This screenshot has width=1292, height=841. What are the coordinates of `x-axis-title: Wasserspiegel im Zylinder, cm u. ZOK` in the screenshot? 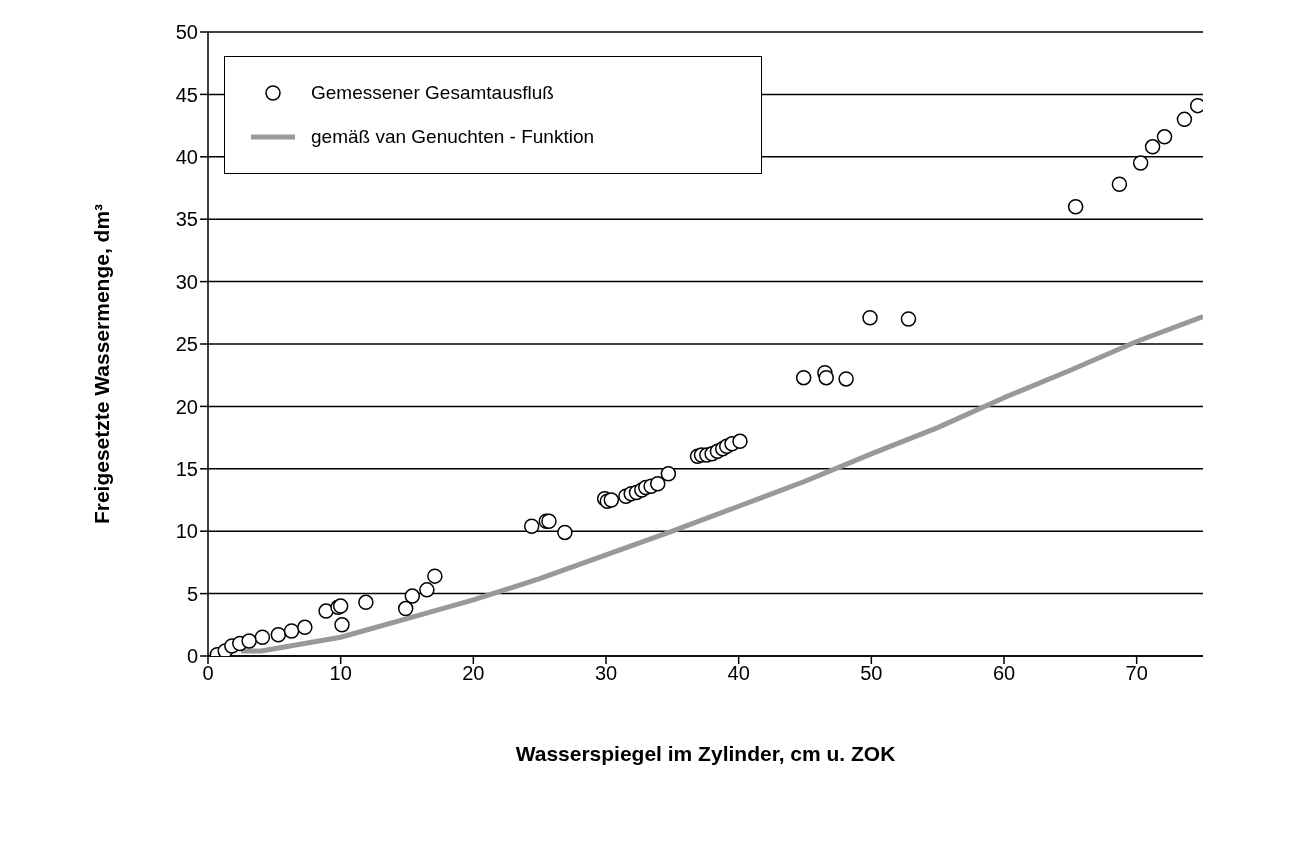 It's located at (705, 754).